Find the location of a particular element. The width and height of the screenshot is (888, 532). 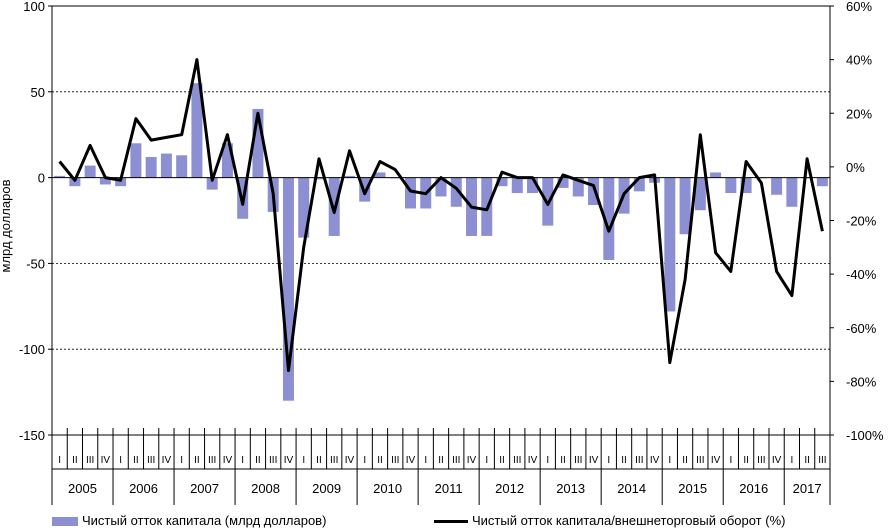

y-left-tick-label: -150 is located at coordinates (32, 435).